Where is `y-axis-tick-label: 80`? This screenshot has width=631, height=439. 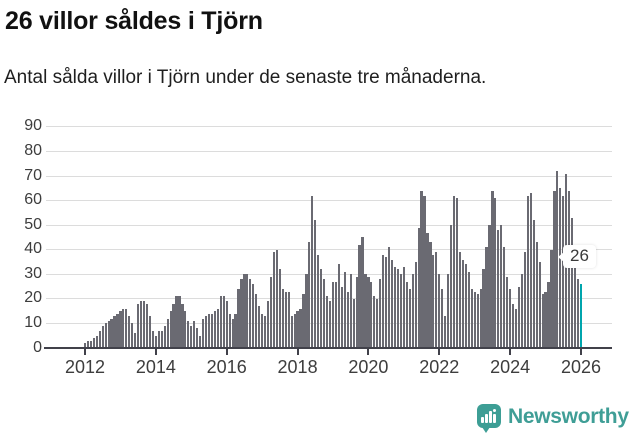
y-axis-tick-label: 80 is located at coordinates (33, 151).